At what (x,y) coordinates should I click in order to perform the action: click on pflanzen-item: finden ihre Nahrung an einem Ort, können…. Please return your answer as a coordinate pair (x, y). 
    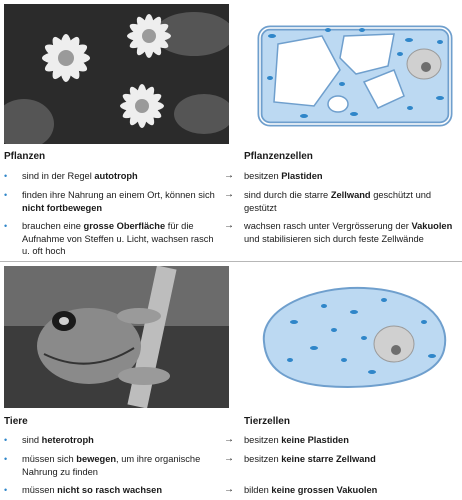
    Looking at the image, I should click on (122, 201).